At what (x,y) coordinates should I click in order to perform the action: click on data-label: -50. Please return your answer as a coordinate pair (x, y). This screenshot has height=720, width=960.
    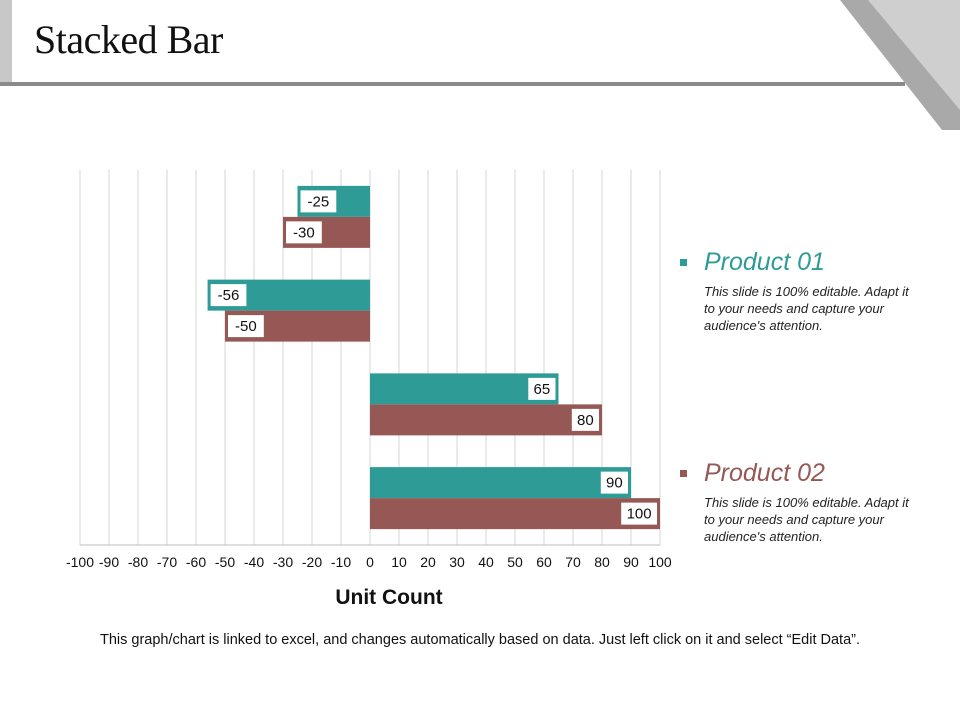
    Looking at the image, I should click on (246, 326).